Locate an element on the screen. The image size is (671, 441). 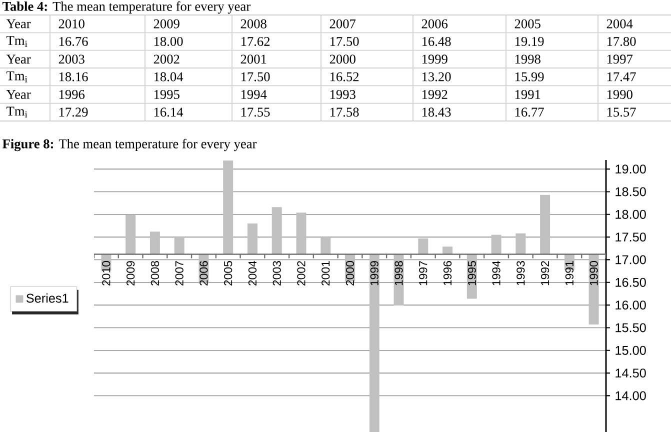
x-tick-label: 1993 is located at coordinates (520, 273).